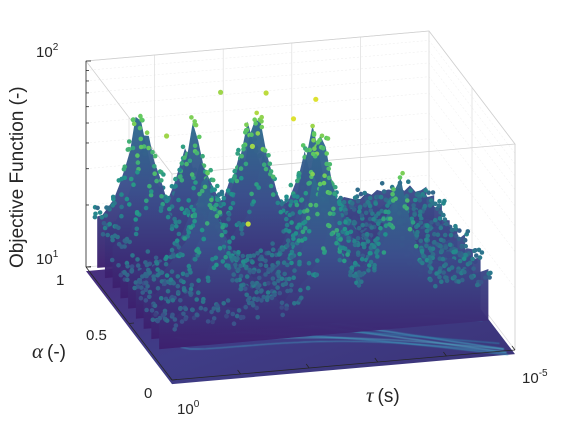  What do you see at coordinates (47, 258) in the screenshot?
I see `z-tick-label-10: 101` at bounding box center [47, 258].